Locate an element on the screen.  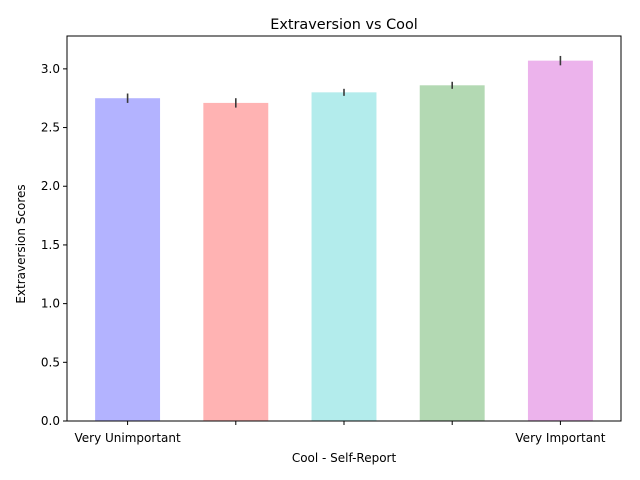
x-tick-label-0: Very Unimportant is located at coordinates (128, 438).